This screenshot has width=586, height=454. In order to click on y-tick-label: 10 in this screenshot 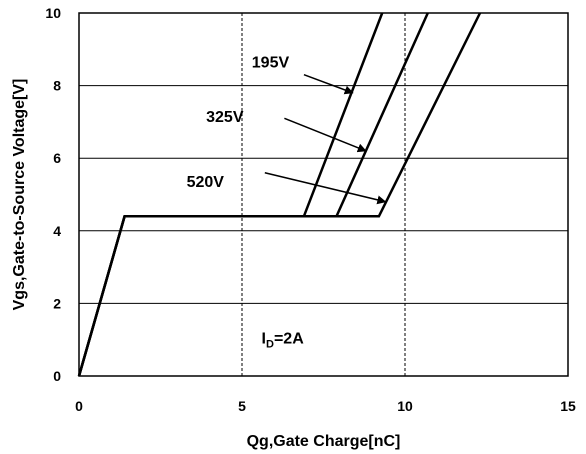, I will do `click(53, 13)`.